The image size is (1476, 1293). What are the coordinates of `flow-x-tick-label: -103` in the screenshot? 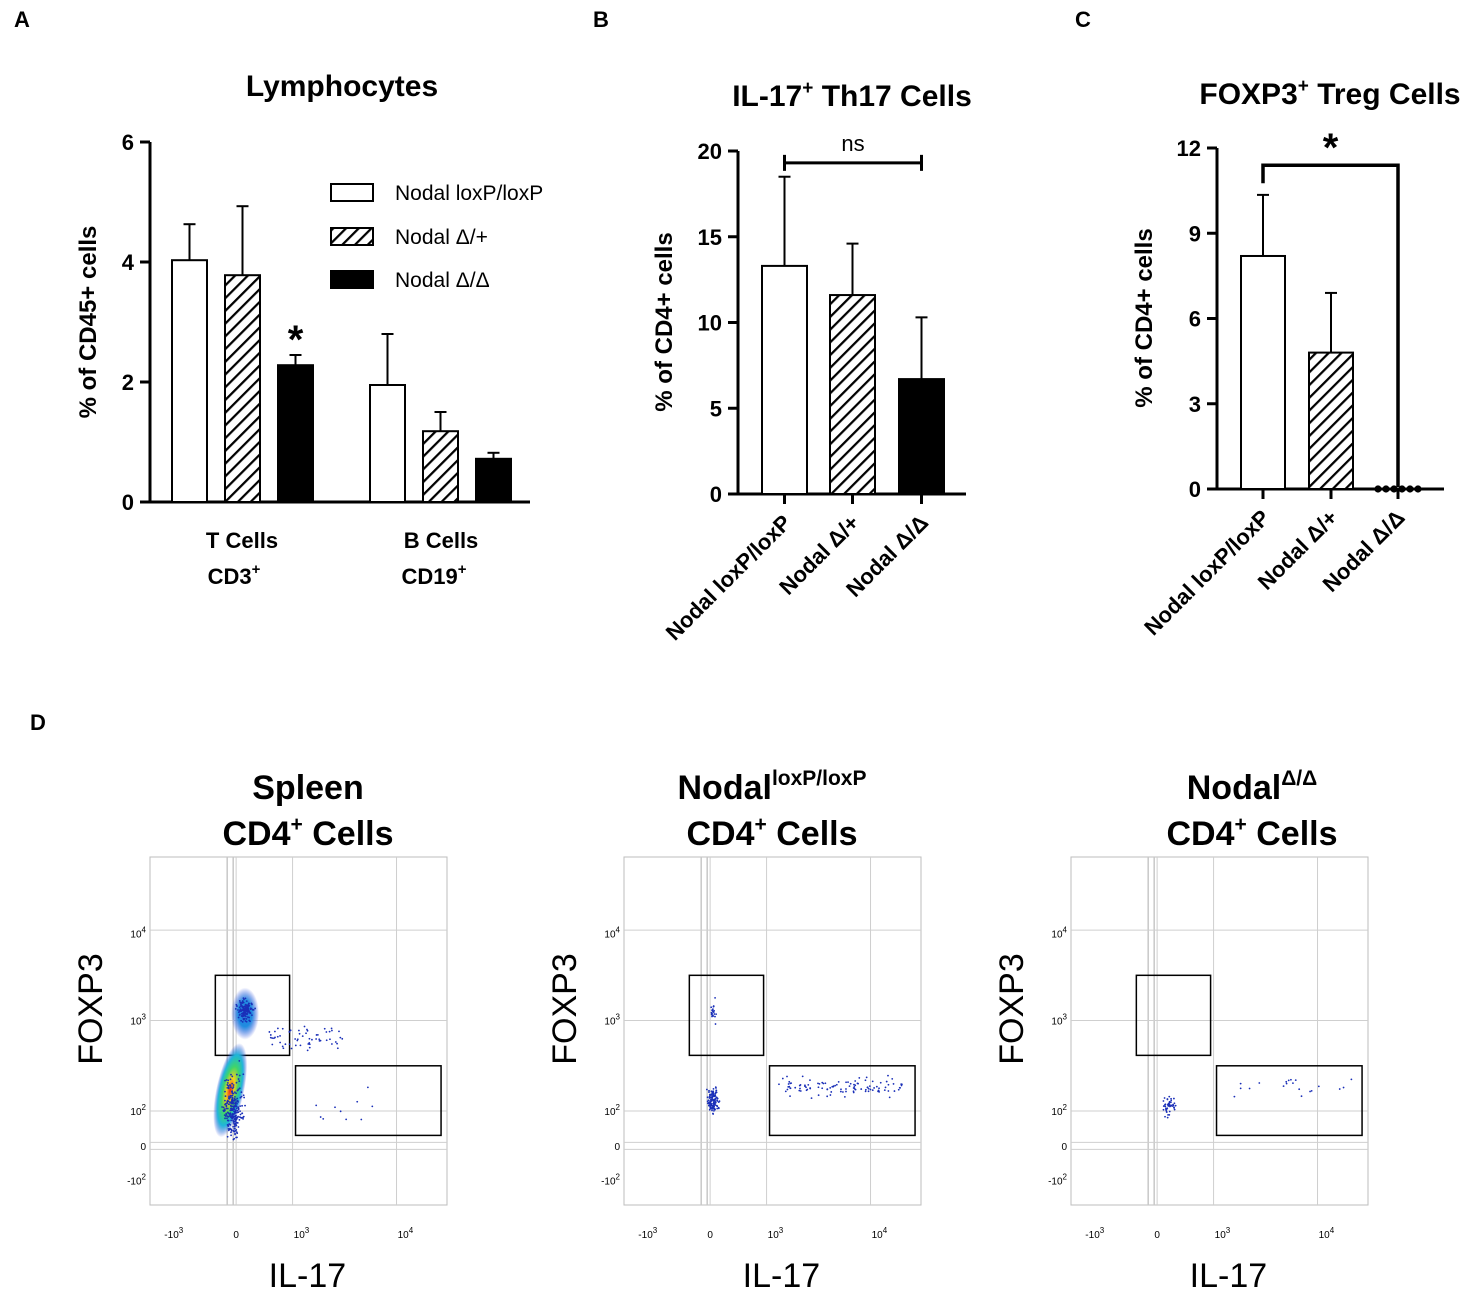 It's located at (173, 1233).